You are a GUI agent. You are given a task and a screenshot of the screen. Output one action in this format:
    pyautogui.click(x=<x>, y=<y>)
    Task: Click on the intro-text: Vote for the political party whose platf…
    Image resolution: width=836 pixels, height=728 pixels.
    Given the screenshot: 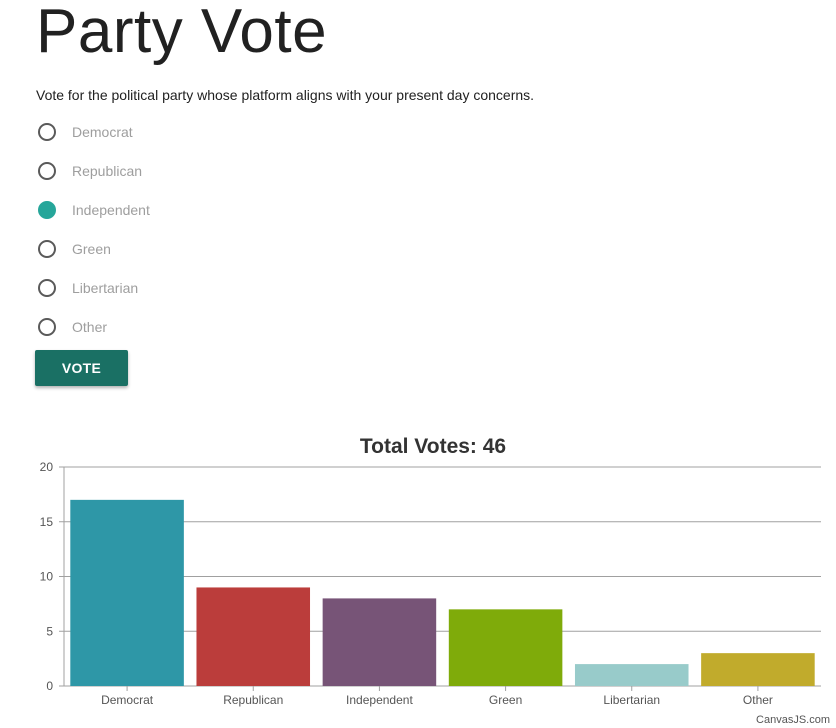 What is the action you would take?
    pyautogui.click(x=285, y=95)
    